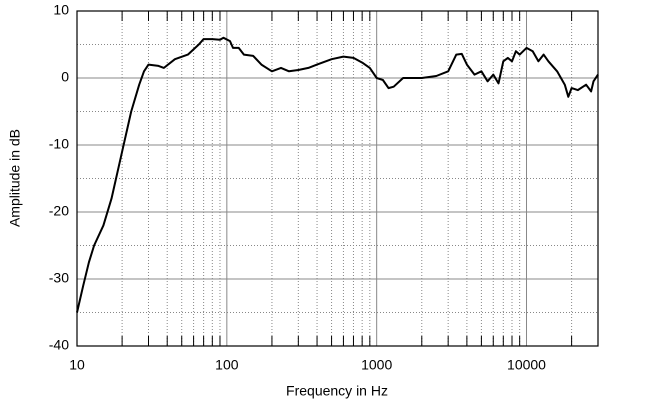  I want to click on y-tick-label: -40, so click(59, 345).